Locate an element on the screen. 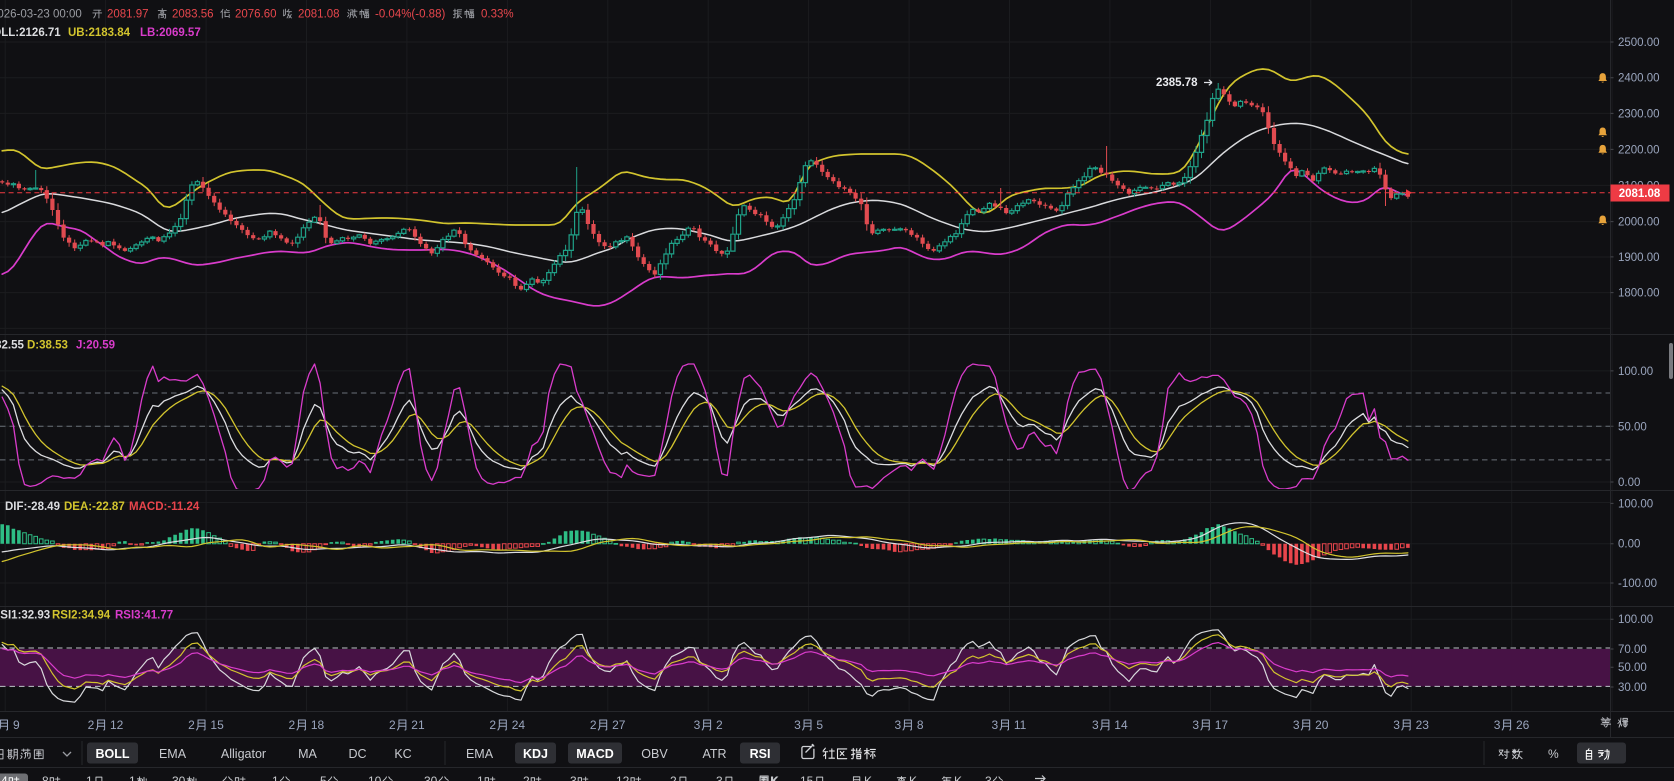 This screenshot has width=1674, height=781. svg-text: 2500.00 is located at coordinates (1639, 43).